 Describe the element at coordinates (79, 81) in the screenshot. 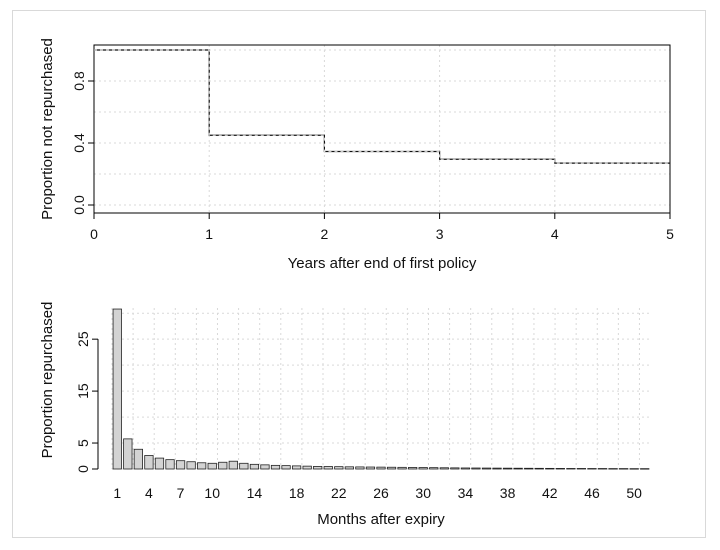

I see `y-tick-label: 0.8` at that location.